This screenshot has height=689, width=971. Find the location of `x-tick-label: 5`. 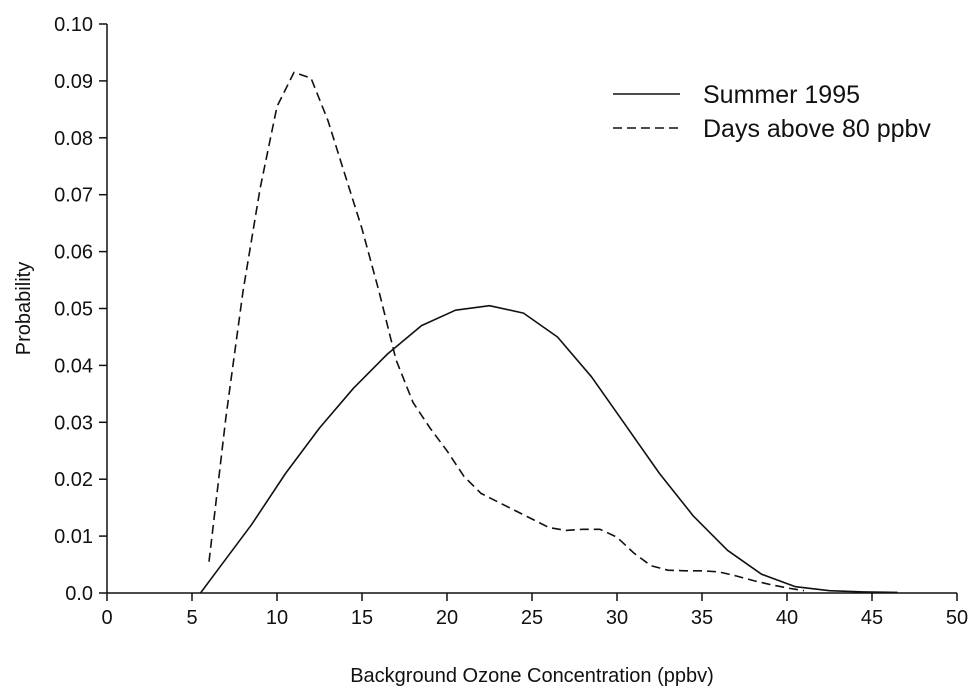

x-tick-label: 5 is located at coordinates (191, 618).